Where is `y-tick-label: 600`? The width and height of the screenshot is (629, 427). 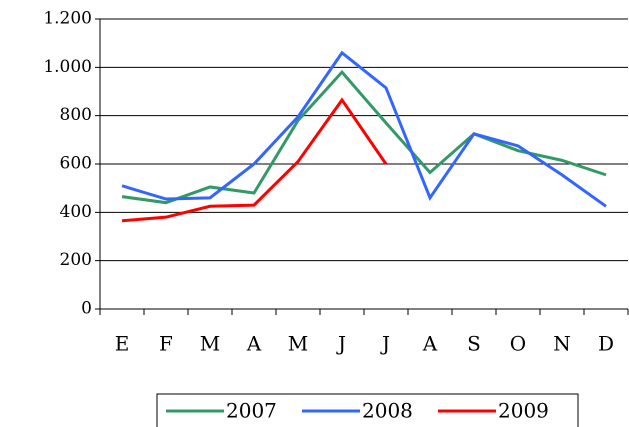 y-tick-label: 600 is located at coordinates (76, 164).